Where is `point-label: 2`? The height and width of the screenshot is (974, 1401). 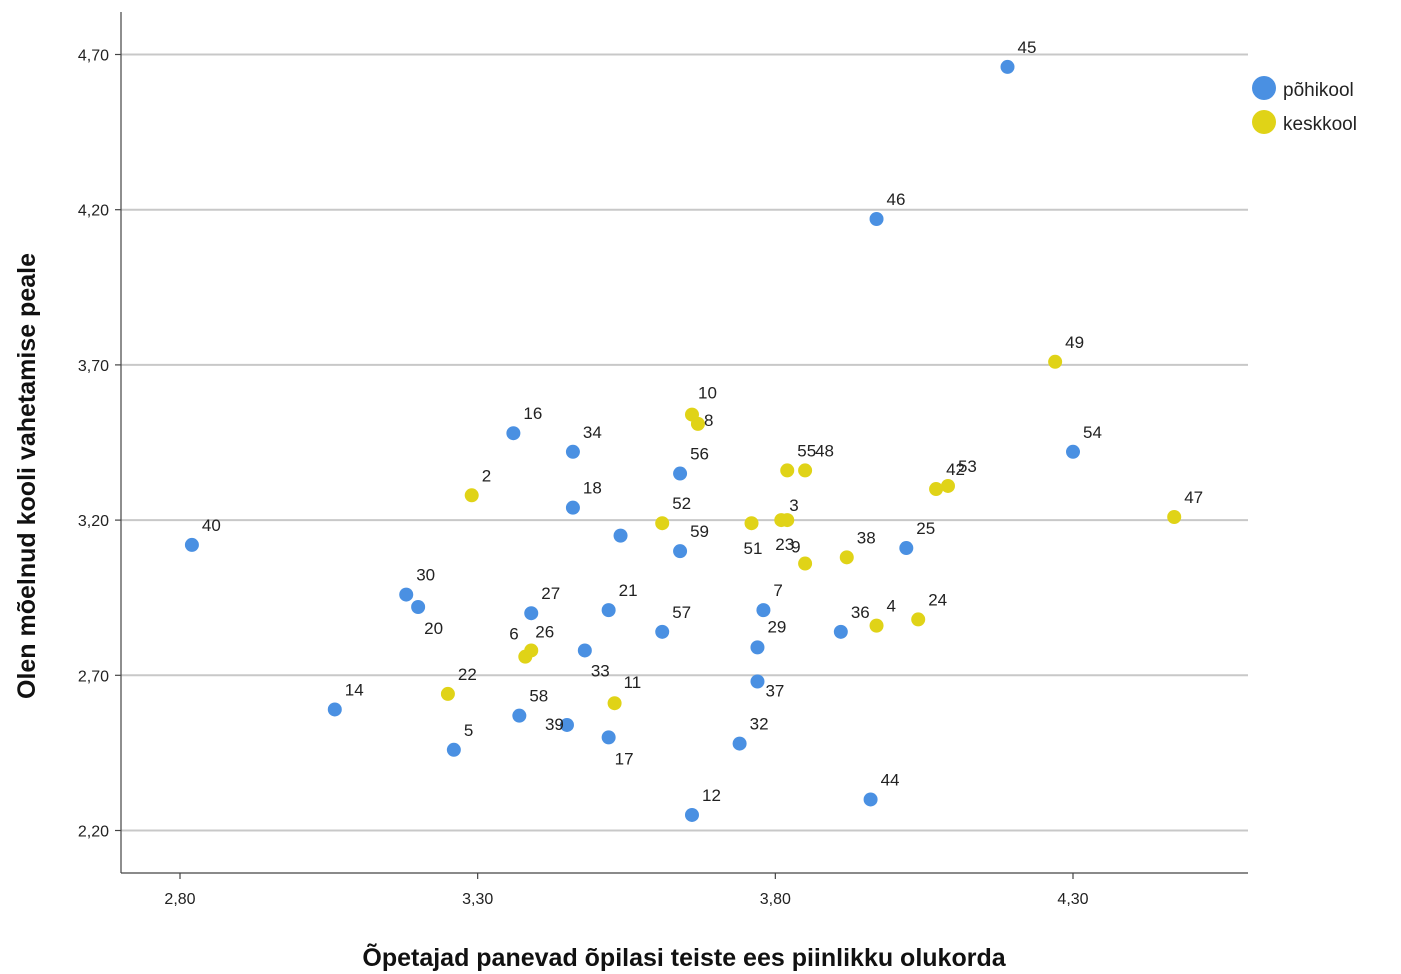
point-label: 2 is located at coordinates (486, 475).